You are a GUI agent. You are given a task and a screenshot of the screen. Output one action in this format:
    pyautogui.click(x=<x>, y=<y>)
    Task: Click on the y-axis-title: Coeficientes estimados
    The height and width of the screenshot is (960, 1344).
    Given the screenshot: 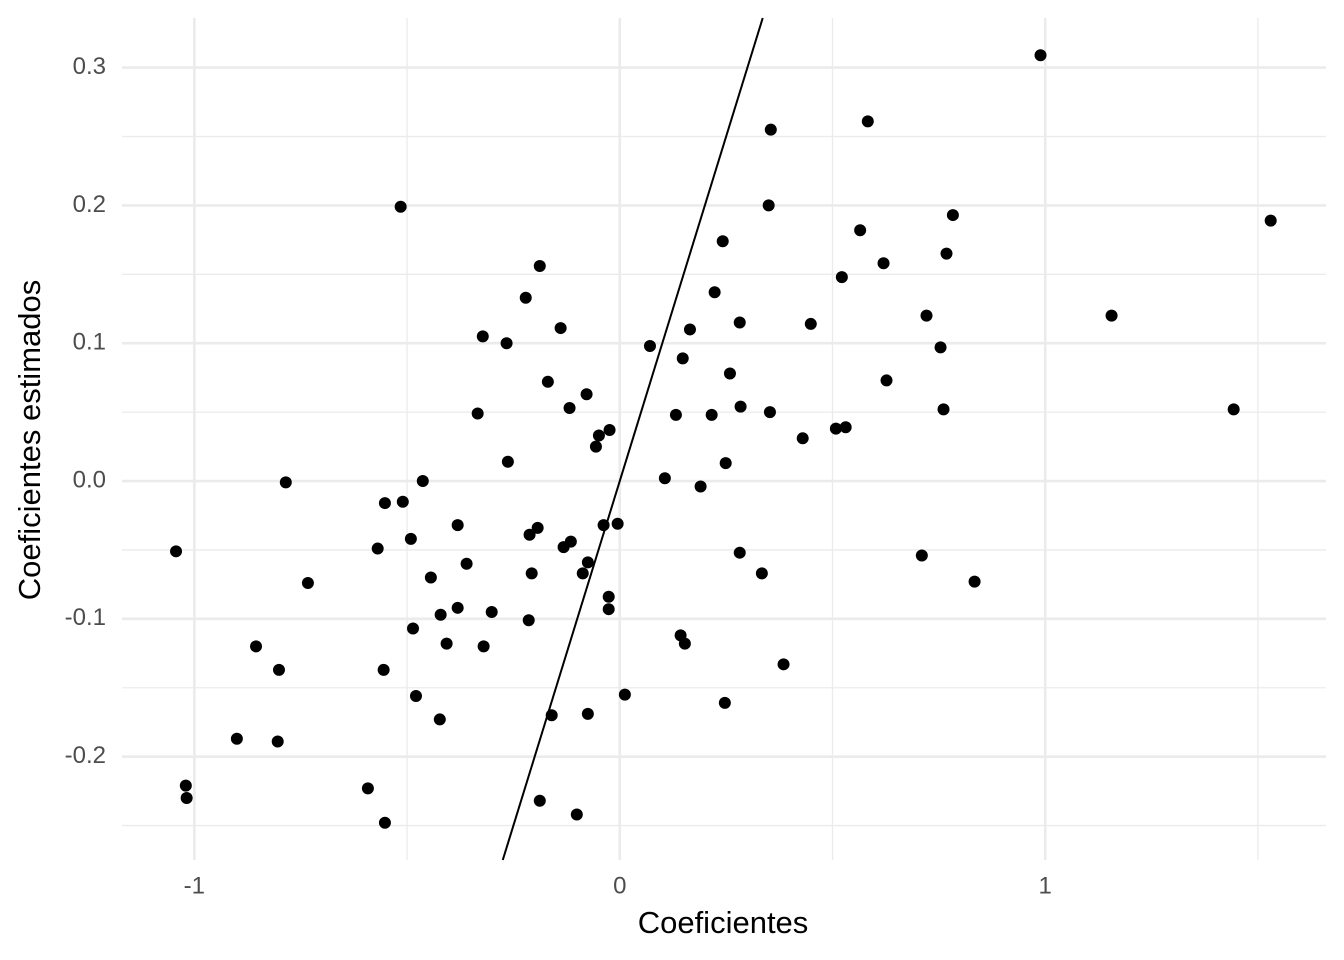 What is the action you would take?
    pyautogui.click(x=29, y=440)
    